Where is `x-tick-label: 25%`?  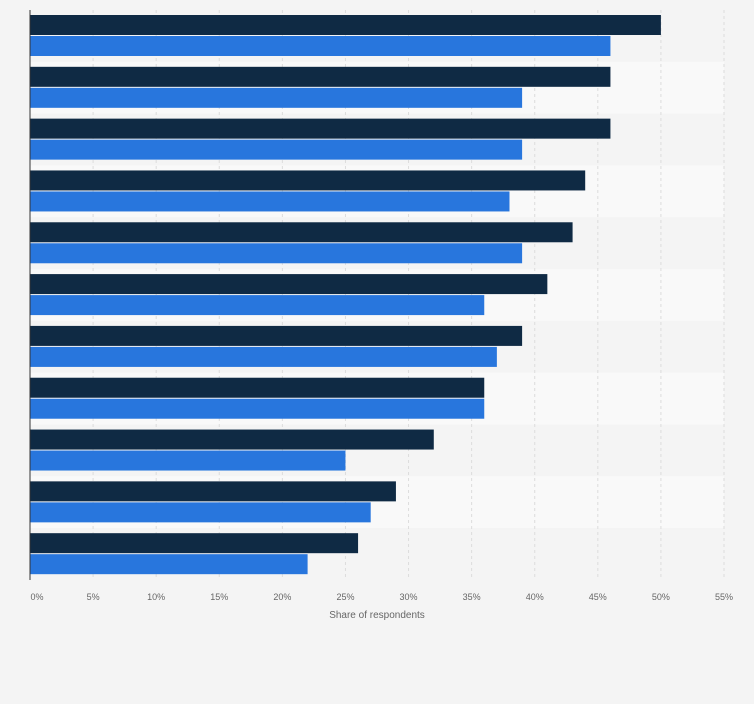 x-tick-label: 25% is located at coordinates (345, 597).